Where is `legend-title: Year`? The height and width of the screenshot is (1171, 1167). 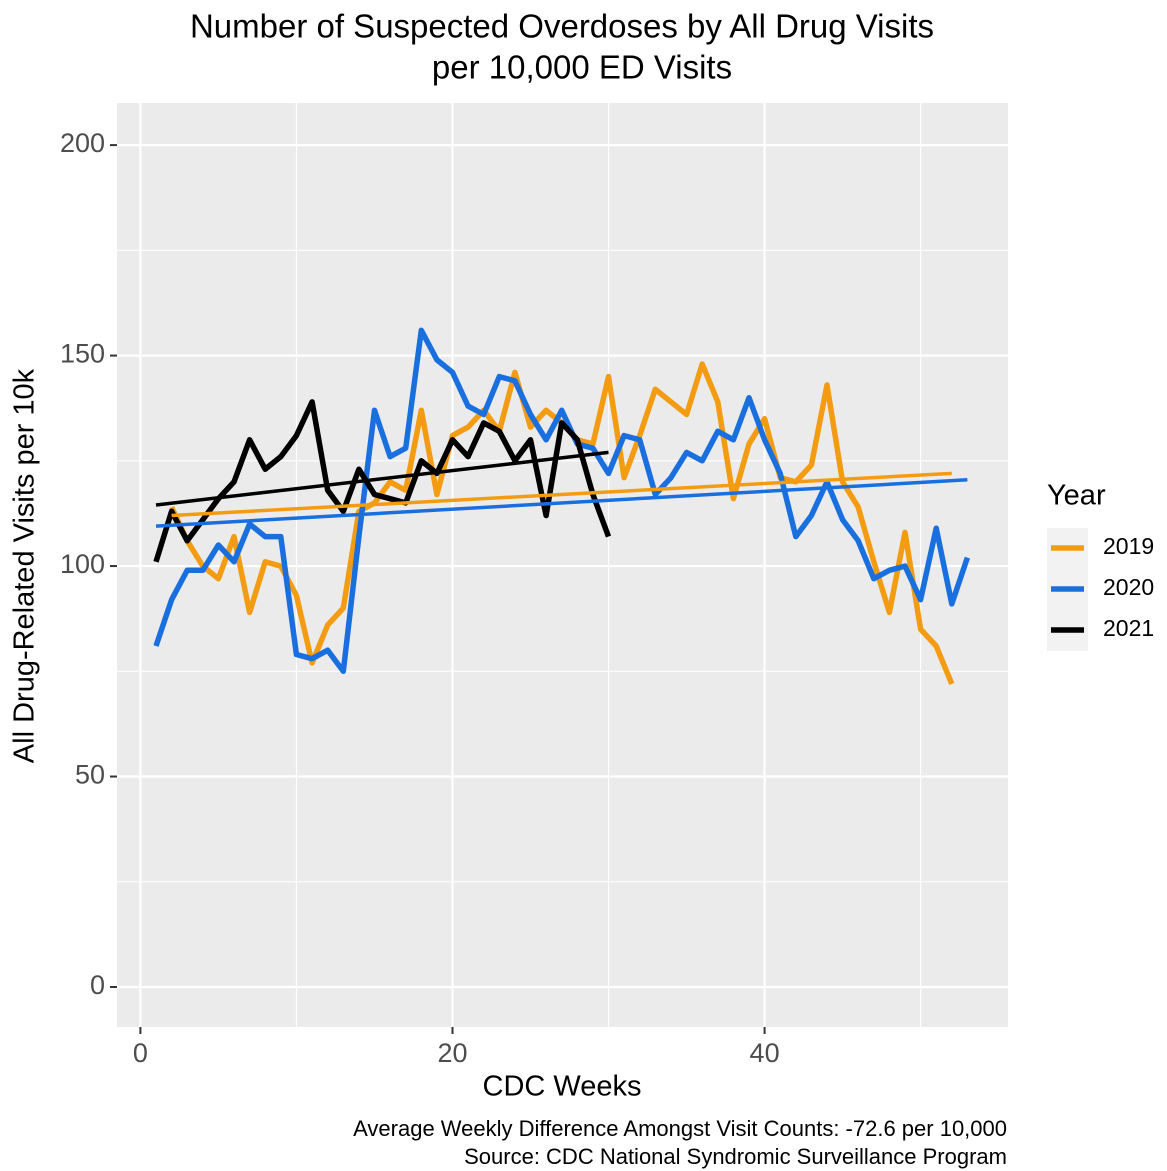
legend-title: Year is located at coordinates (1076, 496).